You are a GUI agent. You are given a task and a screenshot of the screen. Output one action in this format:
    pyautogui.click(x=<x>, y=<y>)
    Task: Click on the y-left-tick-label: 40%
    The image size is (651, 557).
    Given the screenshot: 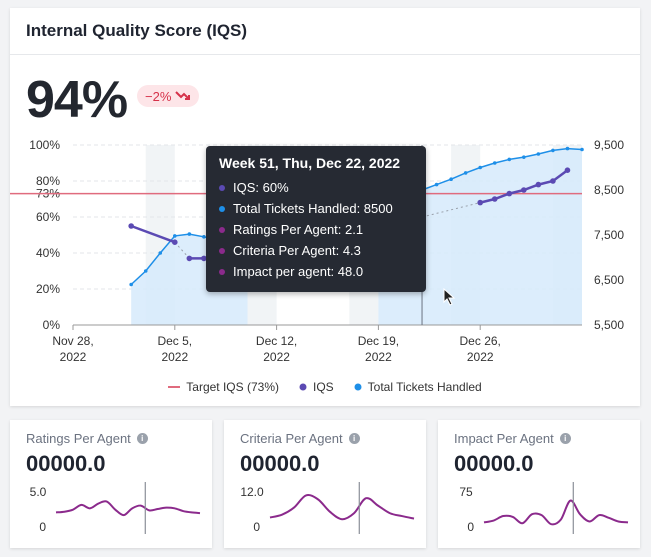 What is the action you would take?
    pyautogui.click(x=48, y=253)
    